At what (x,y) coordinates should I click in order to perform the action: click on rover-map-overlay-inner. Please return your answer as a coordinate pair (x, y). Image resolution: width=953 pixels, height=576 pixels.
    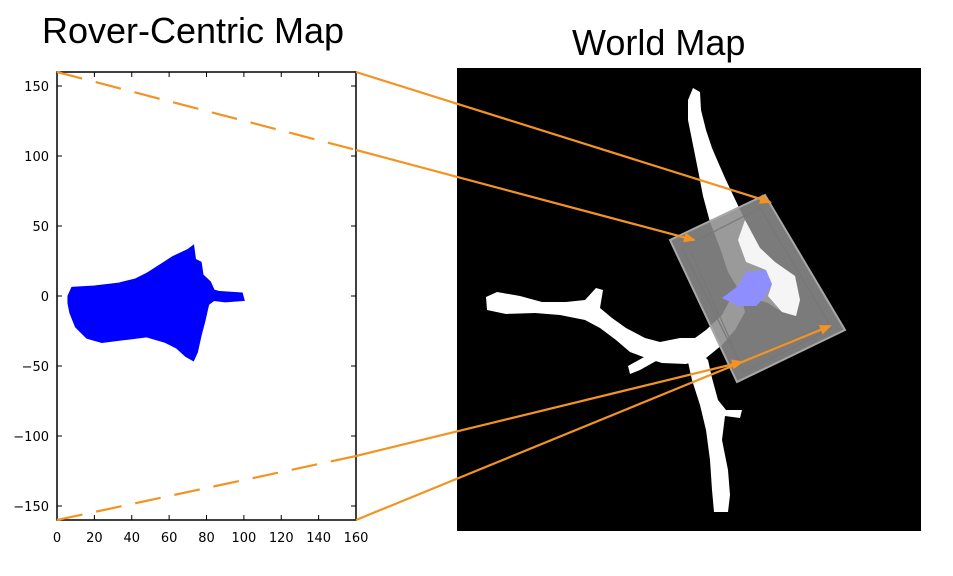
    Looking at the image, I should click on (757, 290).